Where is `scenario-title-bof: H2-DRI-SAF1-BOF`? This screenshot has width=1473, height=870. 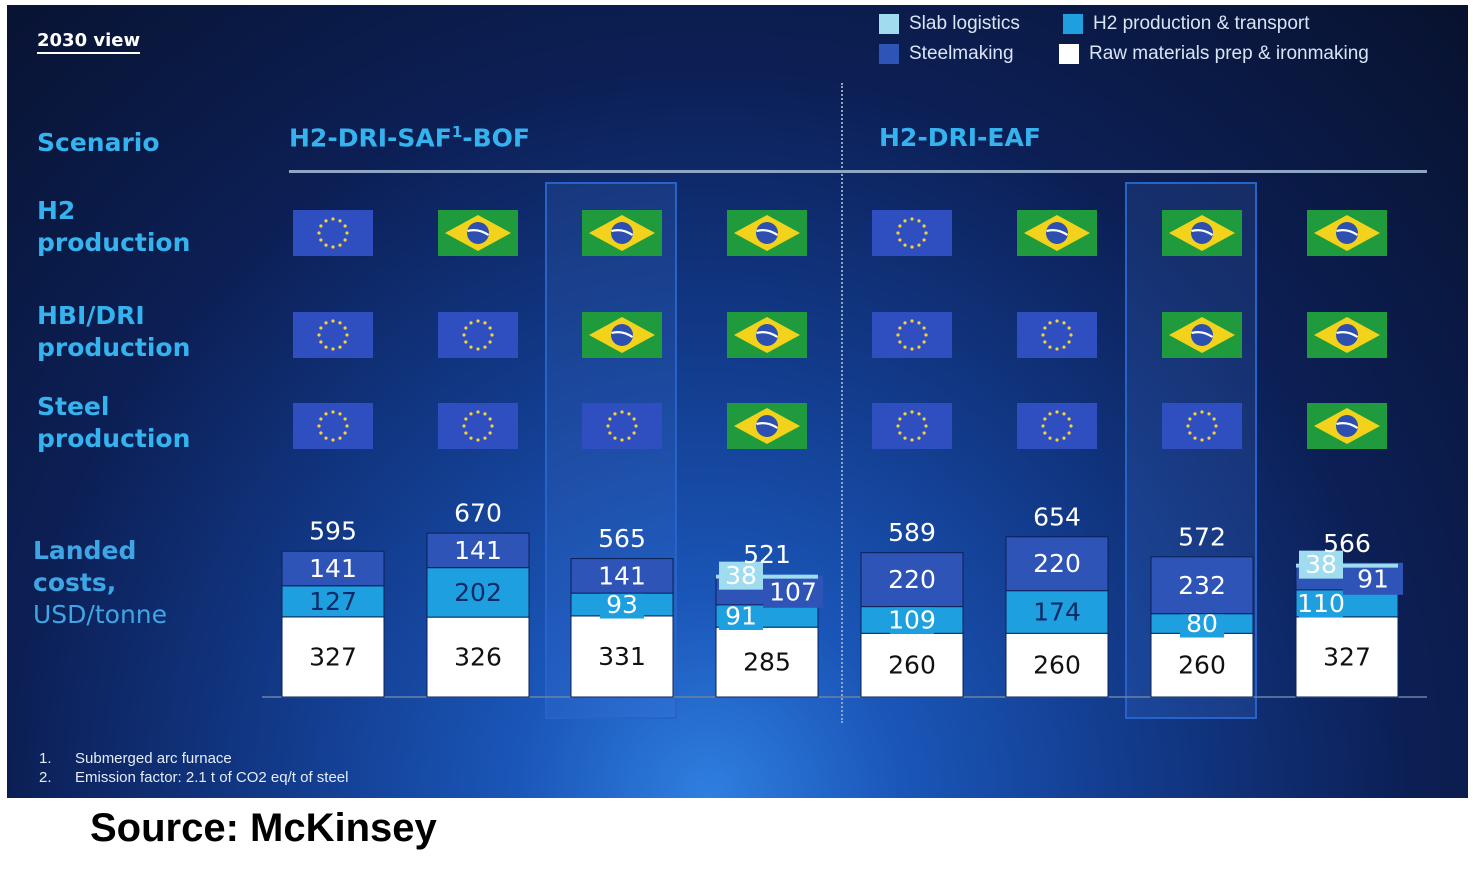 scenario-title-bof: H2-DRI-SAF1-BOF is located at coordinates (410, 138).